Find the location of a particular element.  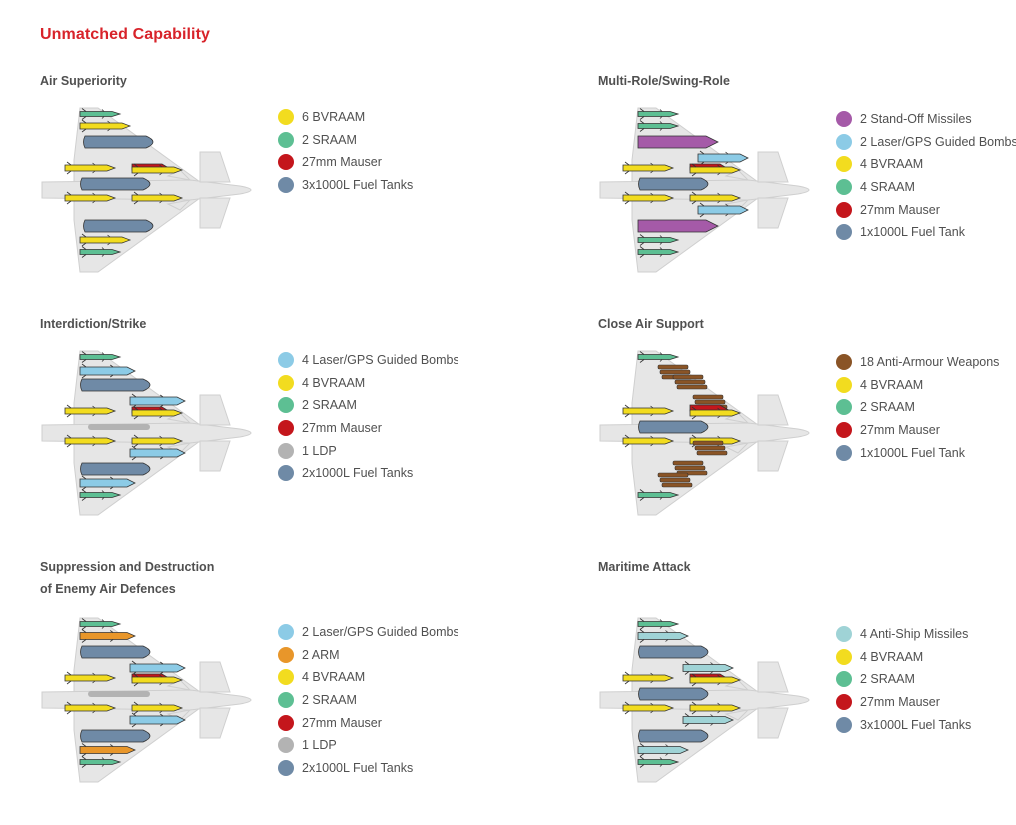

page-title: Unmatched Capability is located at coordinates (125, 34).